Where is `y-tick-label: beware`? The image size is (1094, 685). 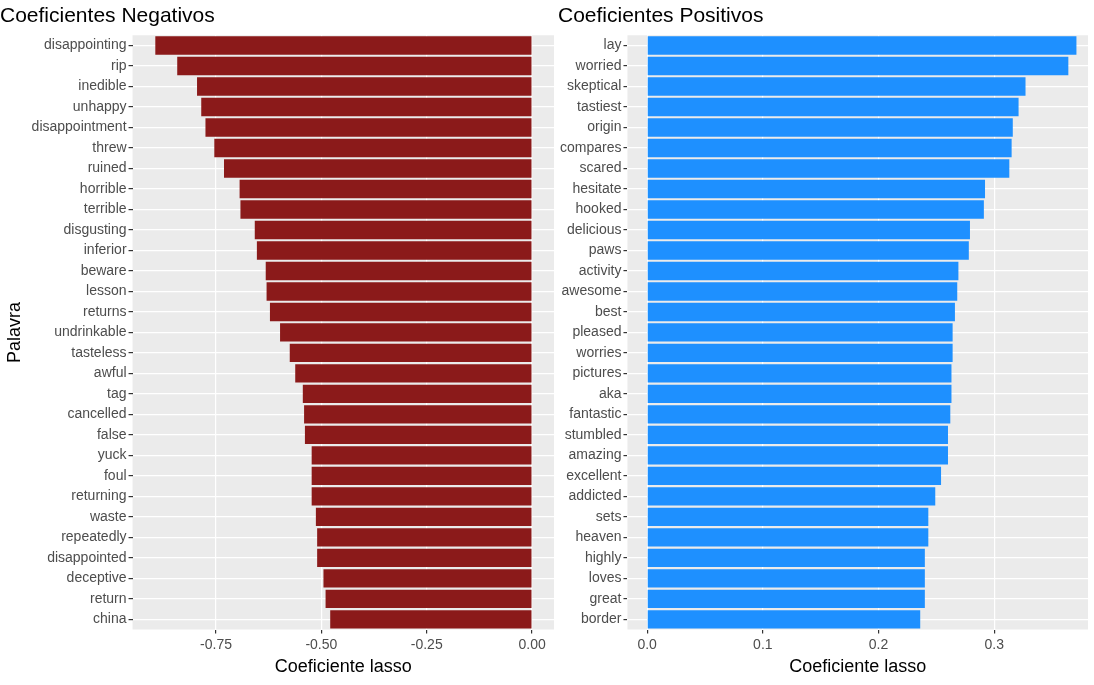
y-tick-label: beware is located at coordinates (103, 269).